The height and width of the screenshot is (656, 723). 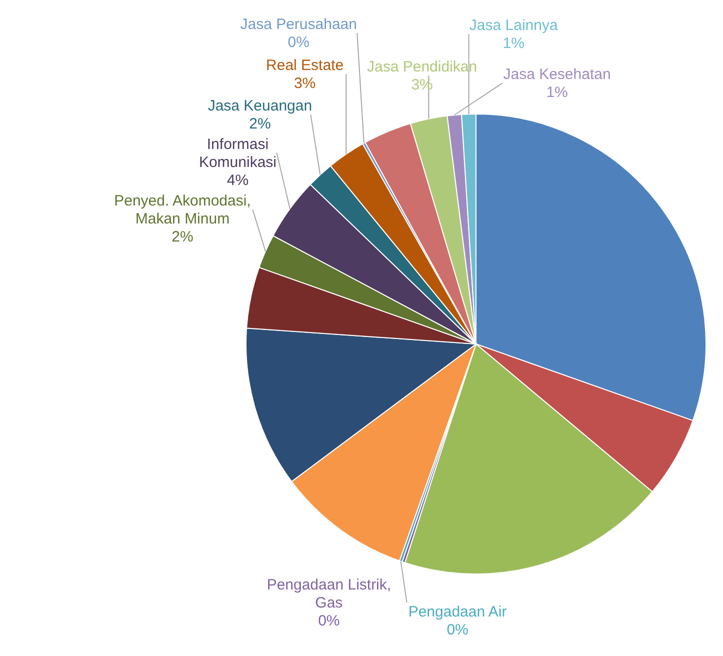 I want to click on slice-label: Jasa Kesehatan, so click(x=557, y=75).